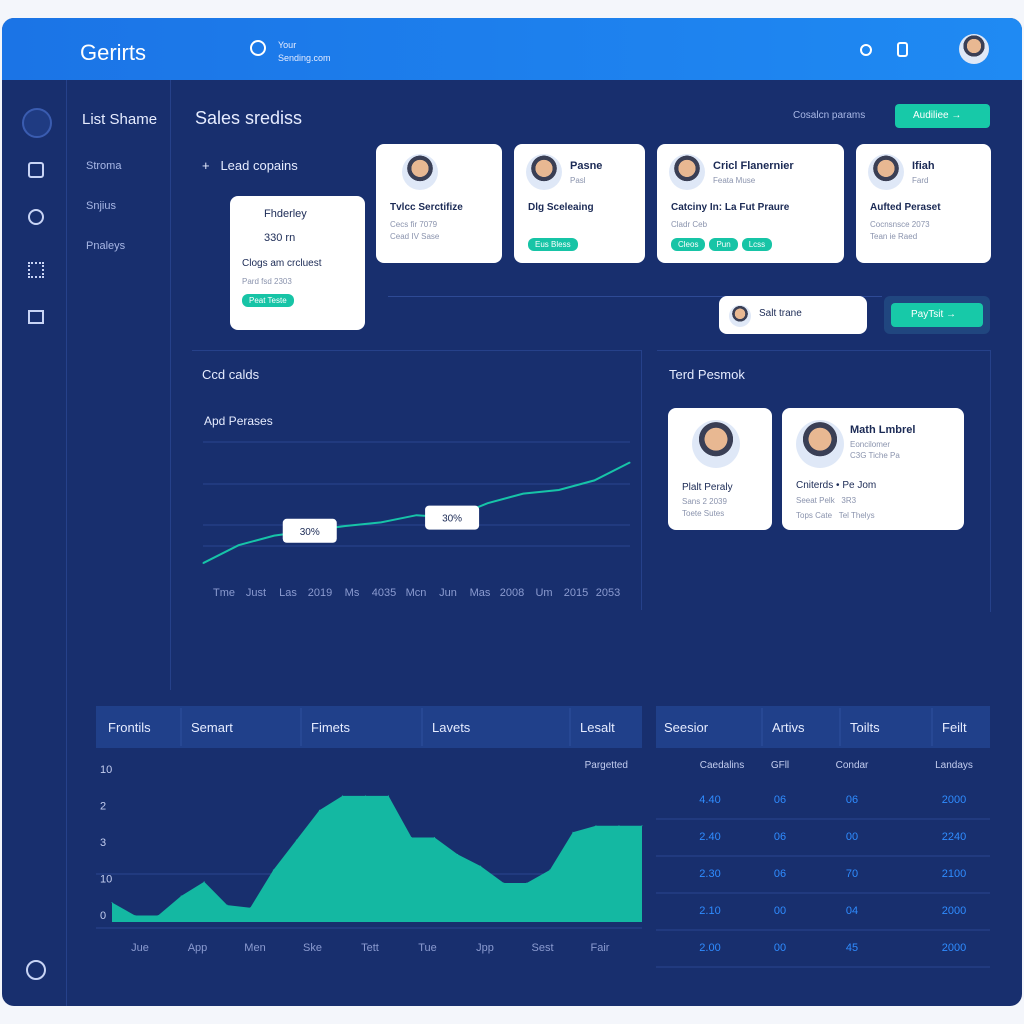 The width and height of the screenshot is (1024, 1024). I want to click on add-lead: + Lead copains, so click(250, 165).